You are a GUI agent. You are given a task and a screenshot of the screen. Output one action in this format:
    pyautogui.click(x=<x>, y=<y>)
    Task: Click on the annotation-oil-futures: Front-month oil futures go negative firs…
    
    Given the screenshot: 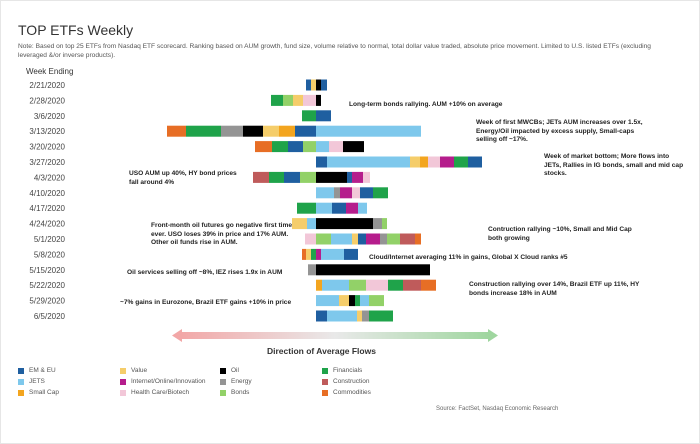 What is the action you would take?
    pyautogui.click(x=222, y=234)
    